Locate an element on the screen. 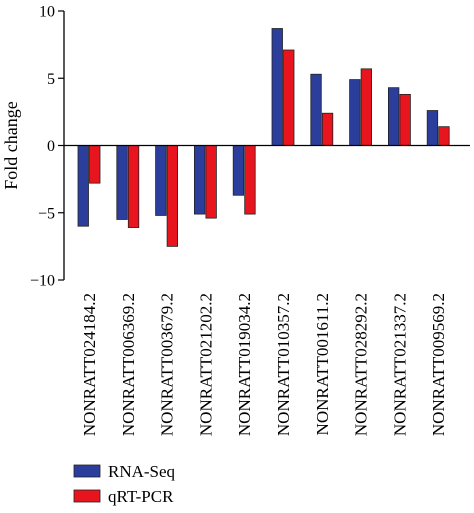  category-label-7: NONRATT001611.2 is located at coordinates (322, 364).